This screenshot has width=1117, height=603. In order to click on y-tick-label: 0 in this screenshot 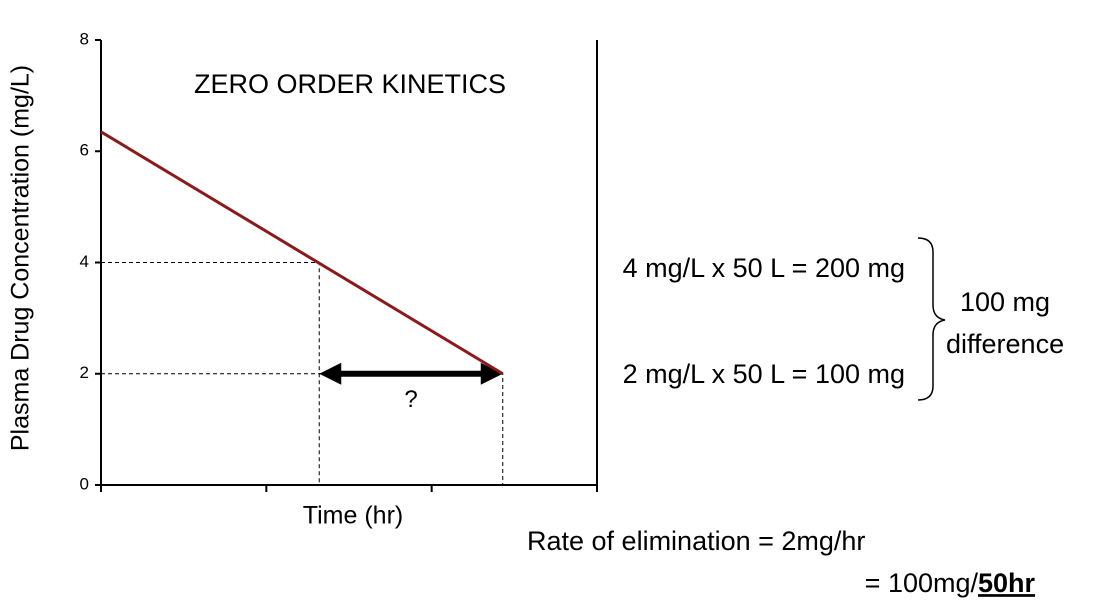, I will do `click(84, 483)`.